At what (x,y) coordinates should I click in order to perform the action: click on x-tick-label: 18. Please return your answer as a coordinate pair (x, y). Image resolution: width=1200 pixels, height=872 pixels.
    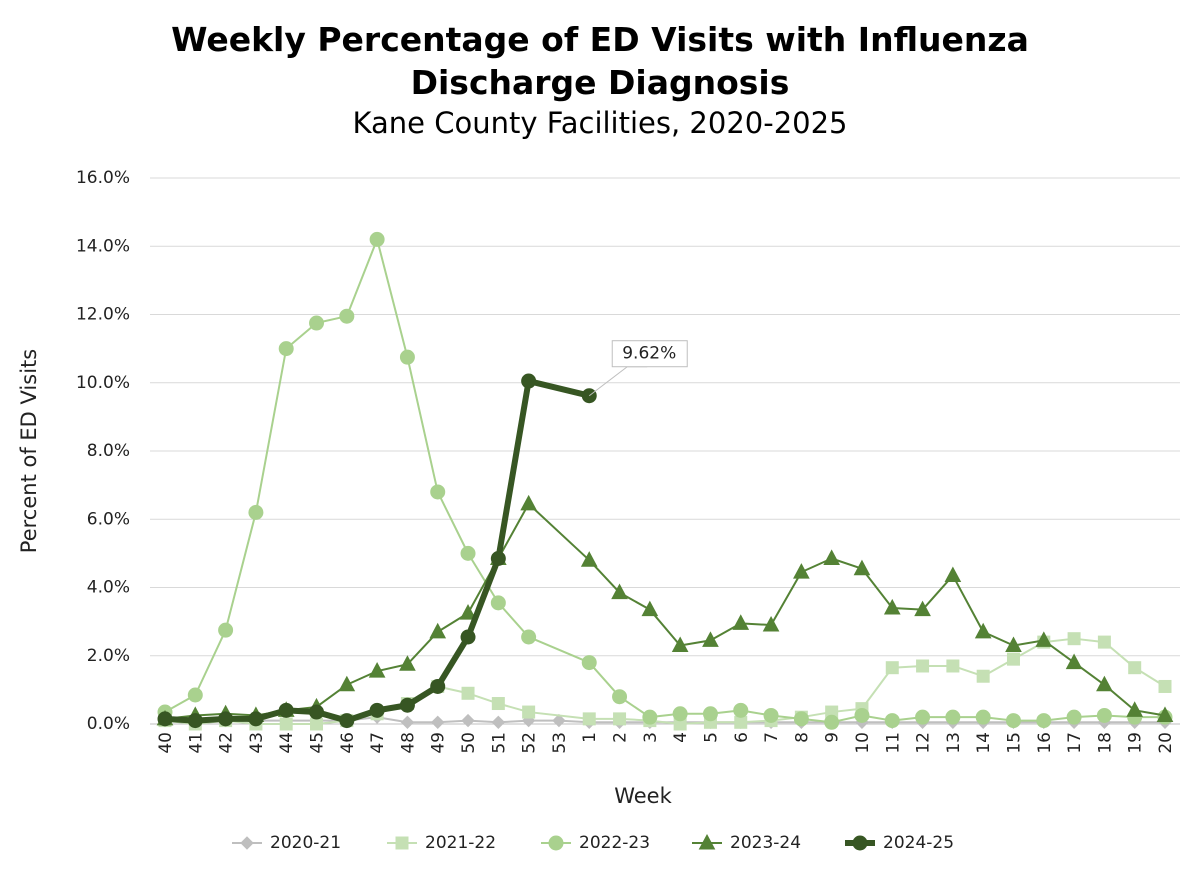
    Looking at the image, I should click on (1105, 743).